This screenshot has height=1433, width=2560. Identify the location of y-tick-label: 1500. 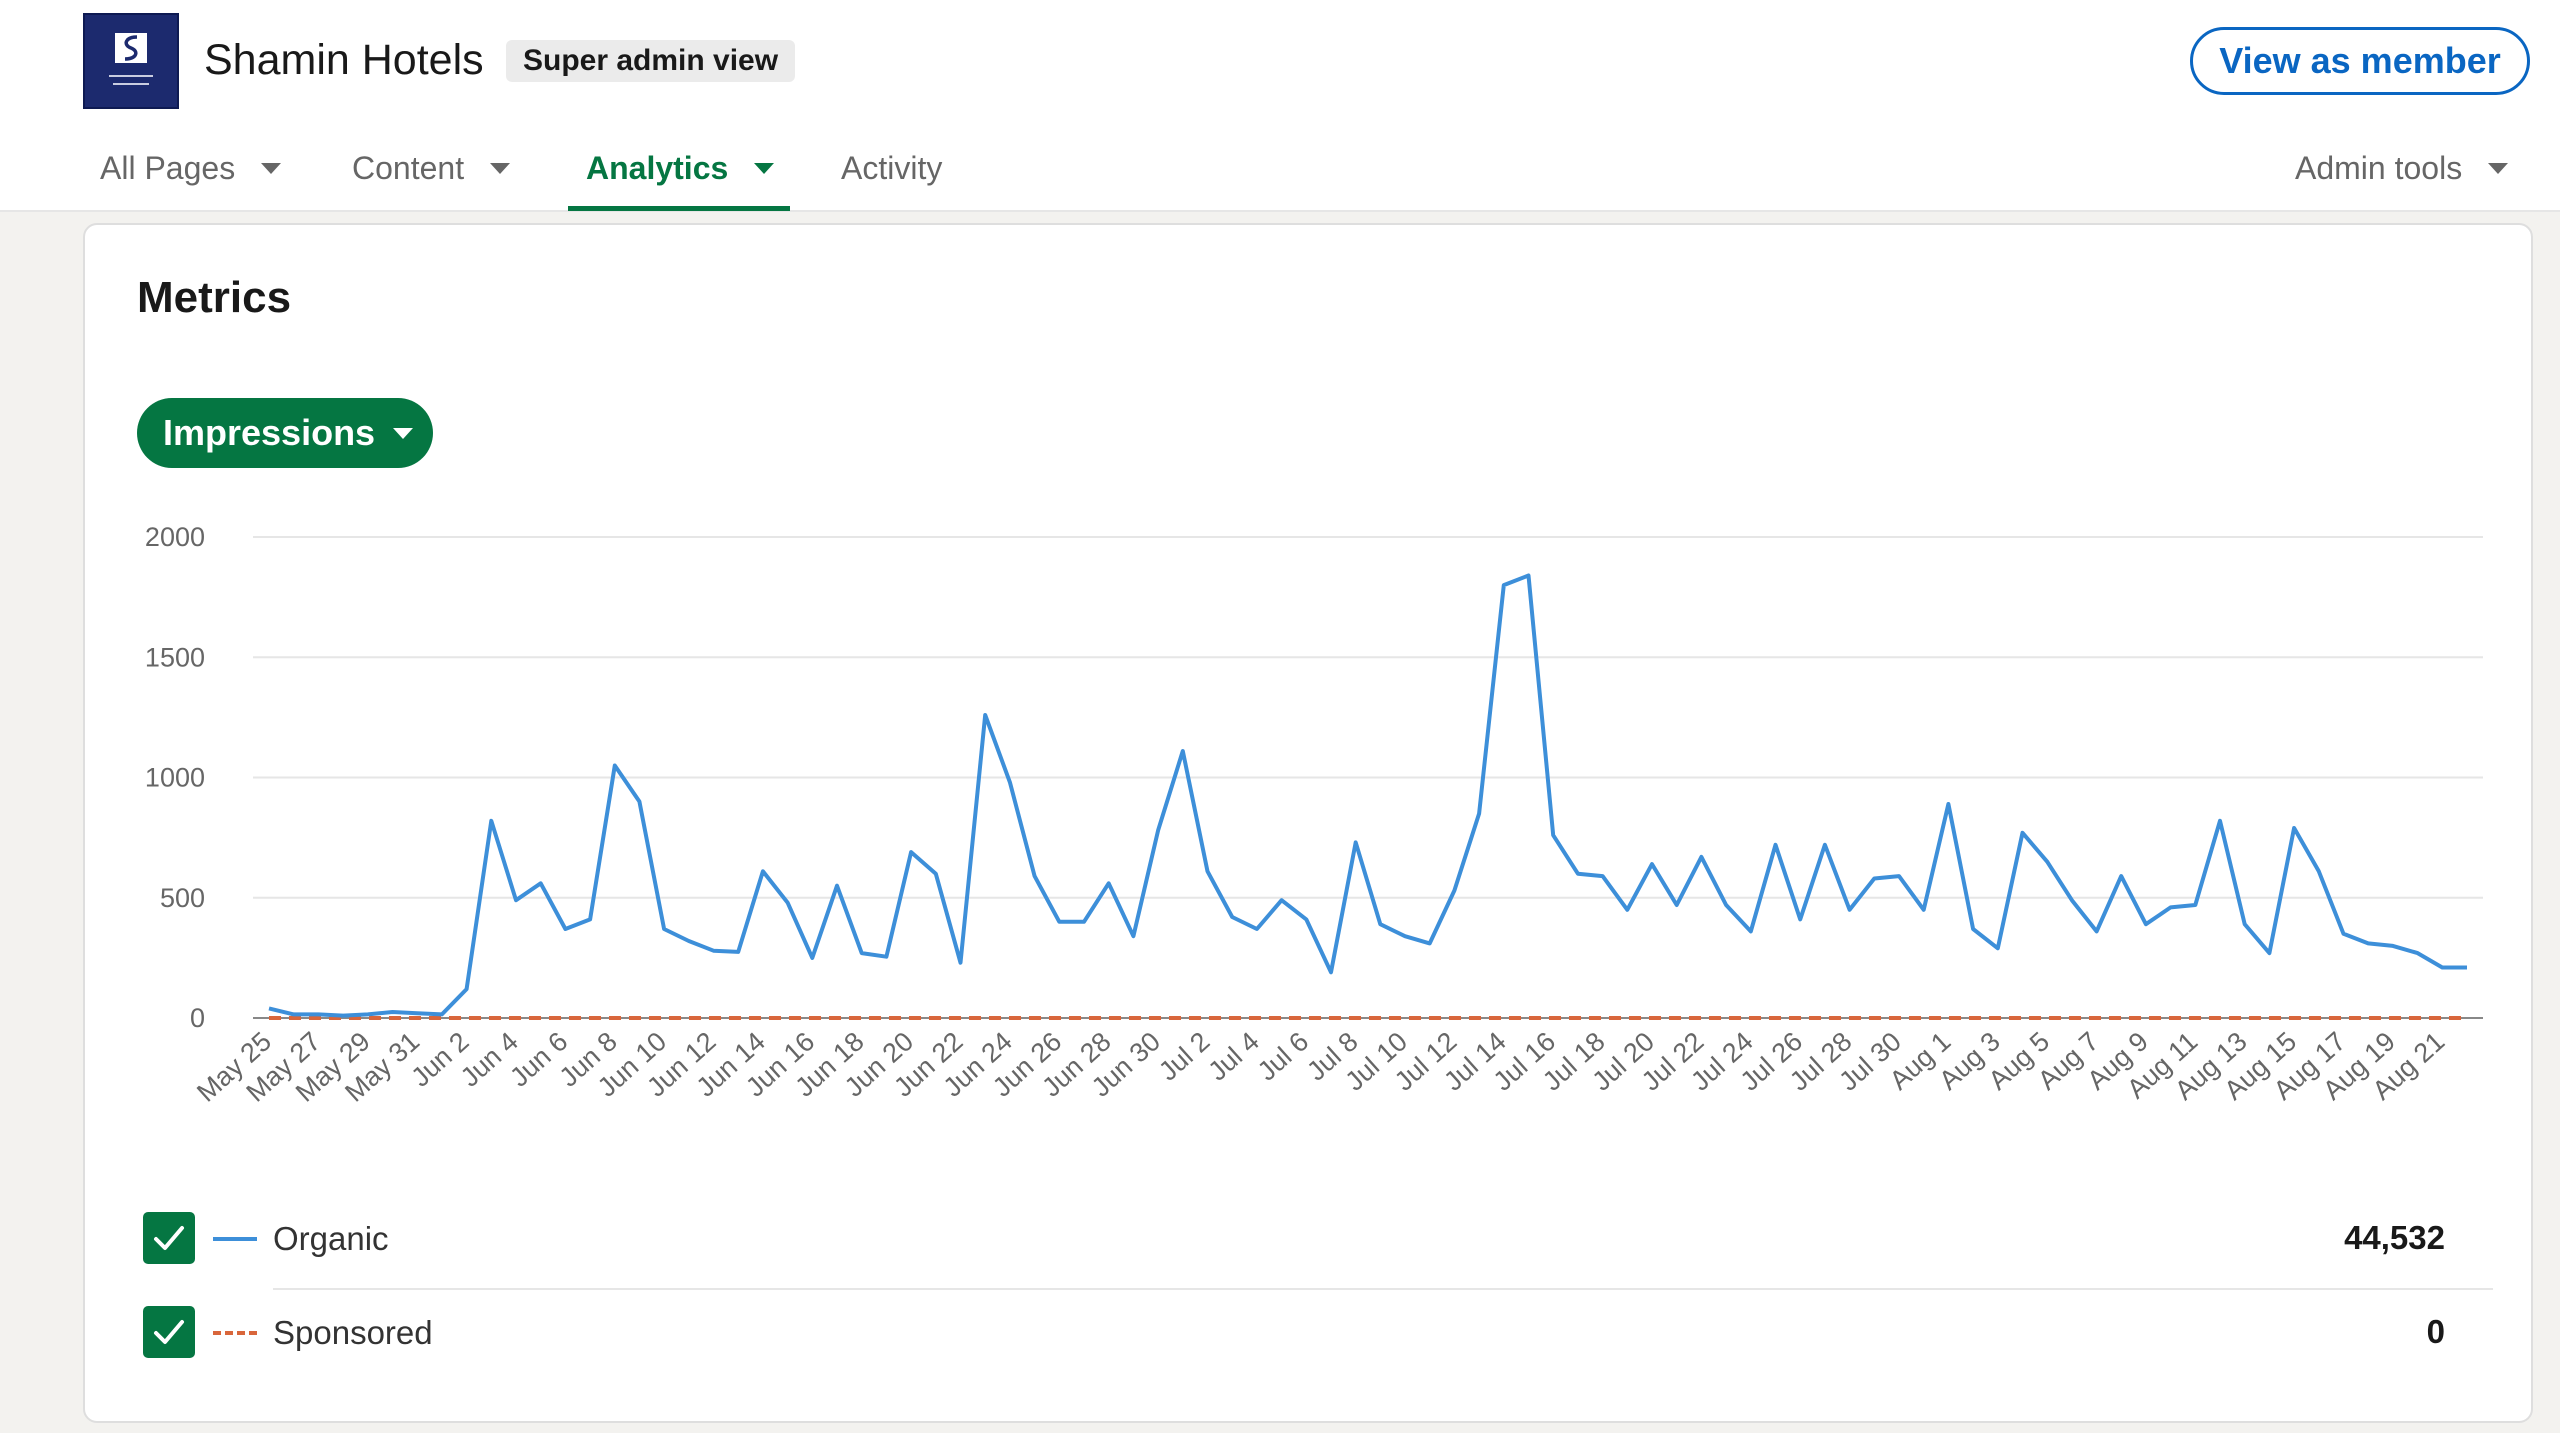
(175, 657).